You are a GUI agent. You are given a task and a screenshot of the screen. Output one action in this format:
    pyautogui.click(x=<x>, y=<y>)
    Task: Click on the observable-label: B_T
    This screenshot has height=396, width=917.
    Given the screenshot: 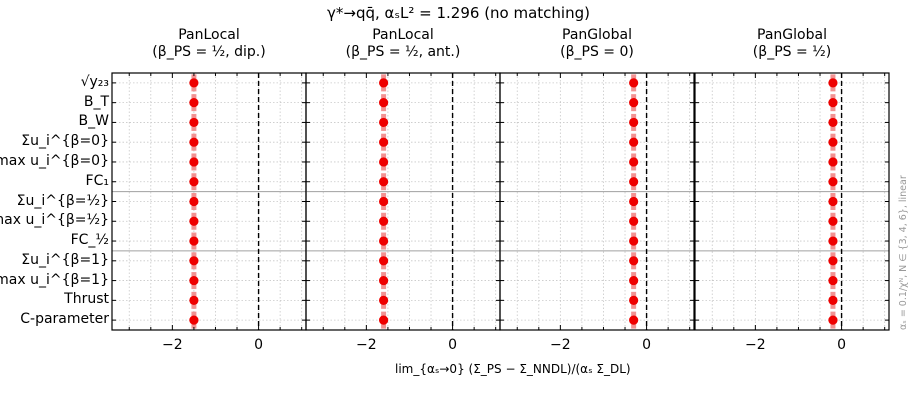 What is the action you would take?
    pyautogui.click(x=96, y=101)
    